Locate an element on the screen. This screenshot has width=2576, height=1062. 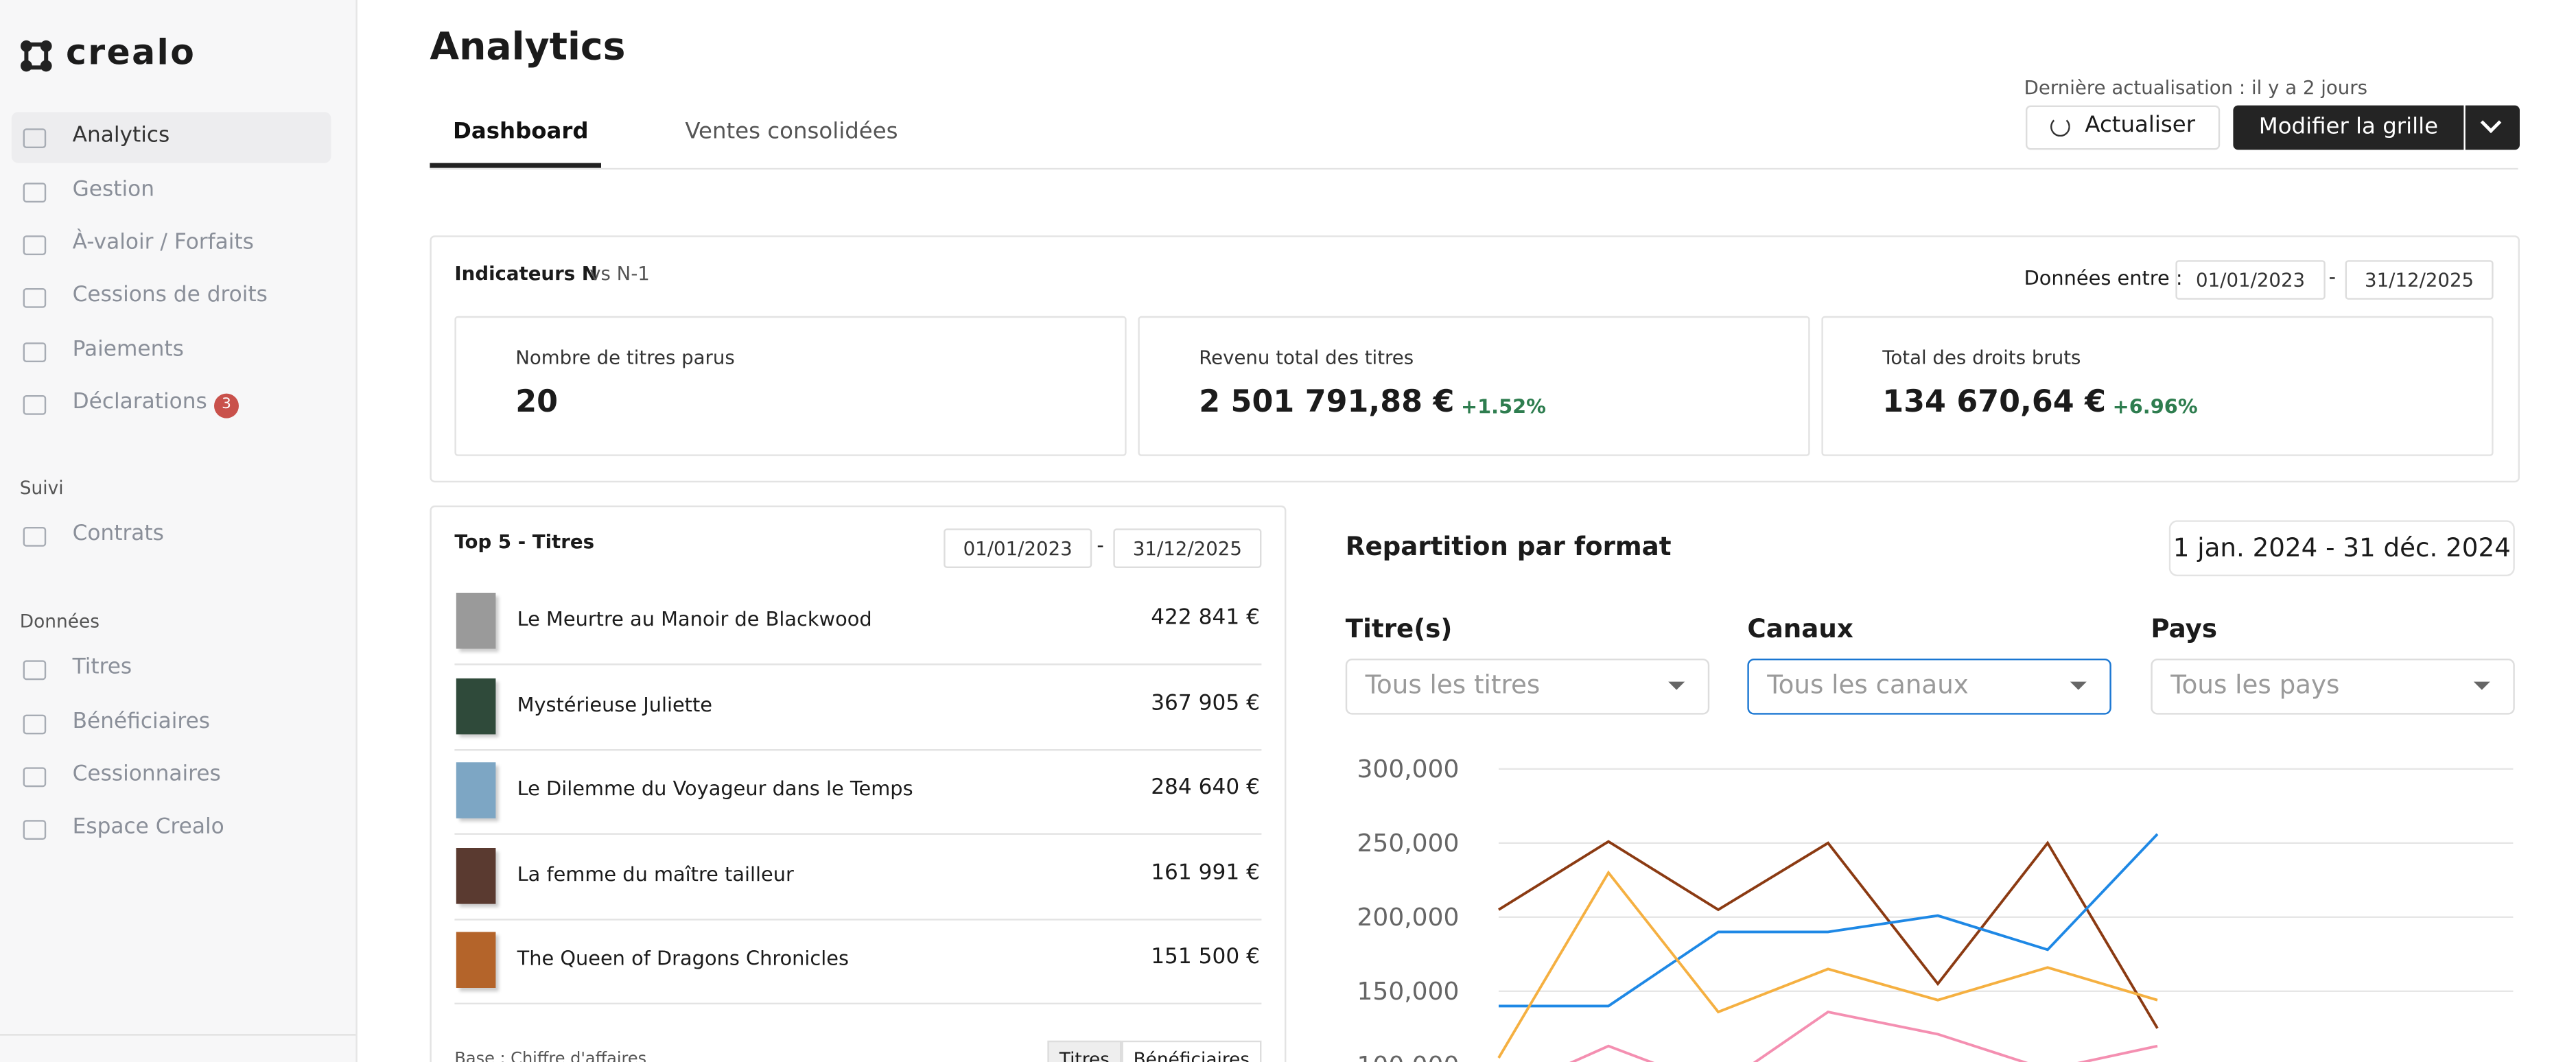
title-amount: 151 500 € is located at coordinates (1206, 957).